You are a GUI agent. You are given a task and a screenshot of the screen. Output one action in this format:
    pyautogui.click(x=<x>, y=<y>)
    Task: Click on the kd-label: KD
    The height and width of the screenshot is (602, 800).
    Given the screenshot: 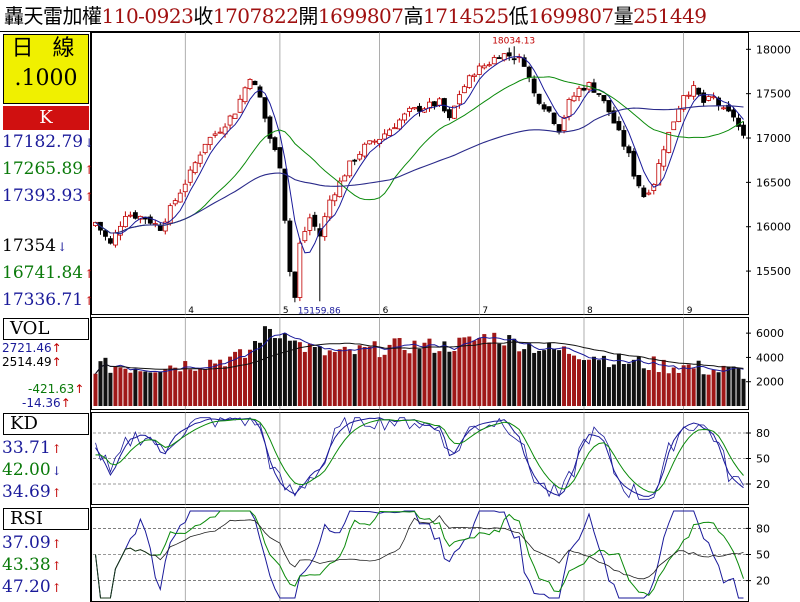 What is the action you would take?
    pyautogui.click(x=46, y=424)
    